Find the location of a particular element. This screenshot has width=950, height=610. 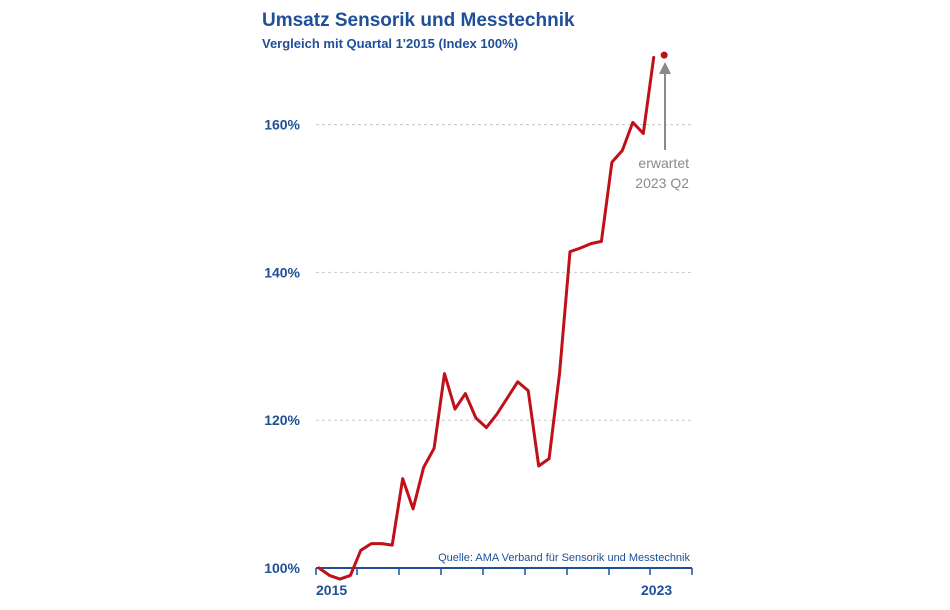

x-tick-label-2023: 2023 is located at coordinates (656, 590).